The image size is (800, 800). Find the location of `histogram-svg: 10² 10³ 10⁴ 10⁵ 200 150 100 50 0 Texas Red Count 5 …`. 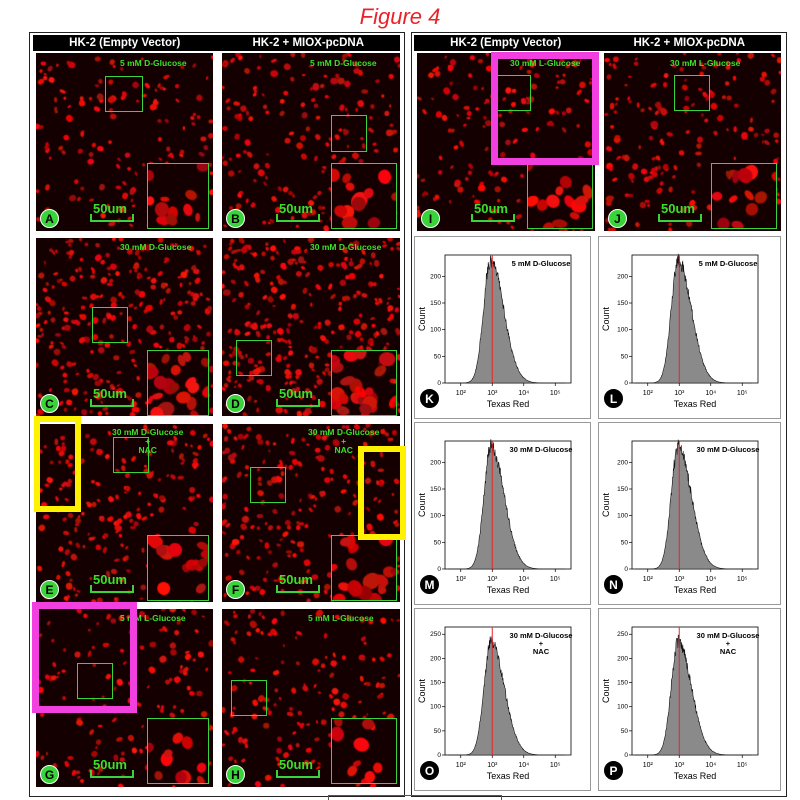

histogram-svg: 10² 10³ 10⁴ 10⁵ 200 150 100 50 0 Texas Red Count 5 … is located at coordinates (494, 331).